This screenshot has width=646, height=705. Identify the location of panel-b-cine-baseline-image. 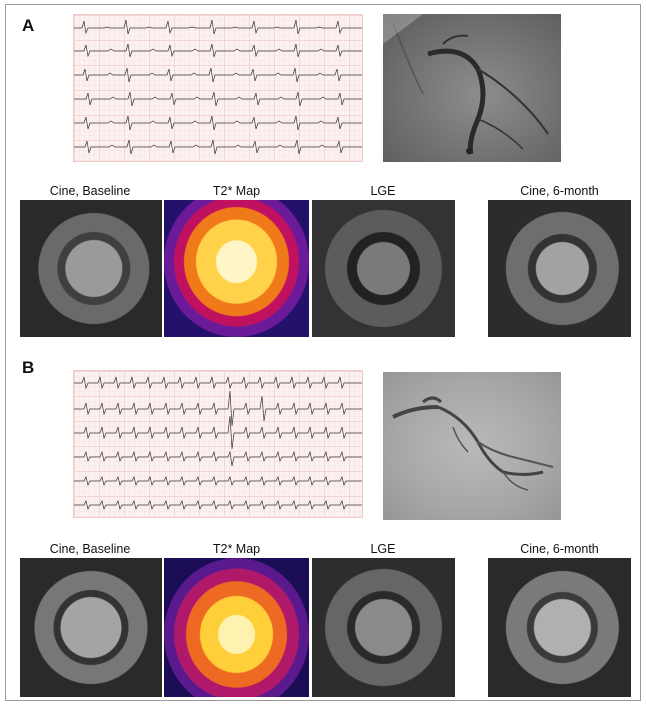
(91, 627).